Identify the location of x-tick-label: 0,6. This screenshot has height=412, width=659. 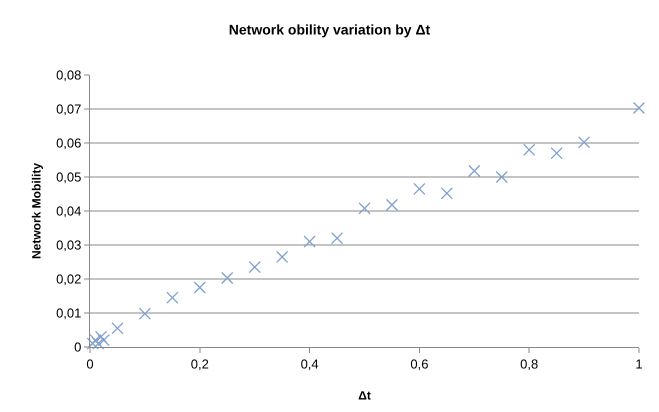
(419, 364).